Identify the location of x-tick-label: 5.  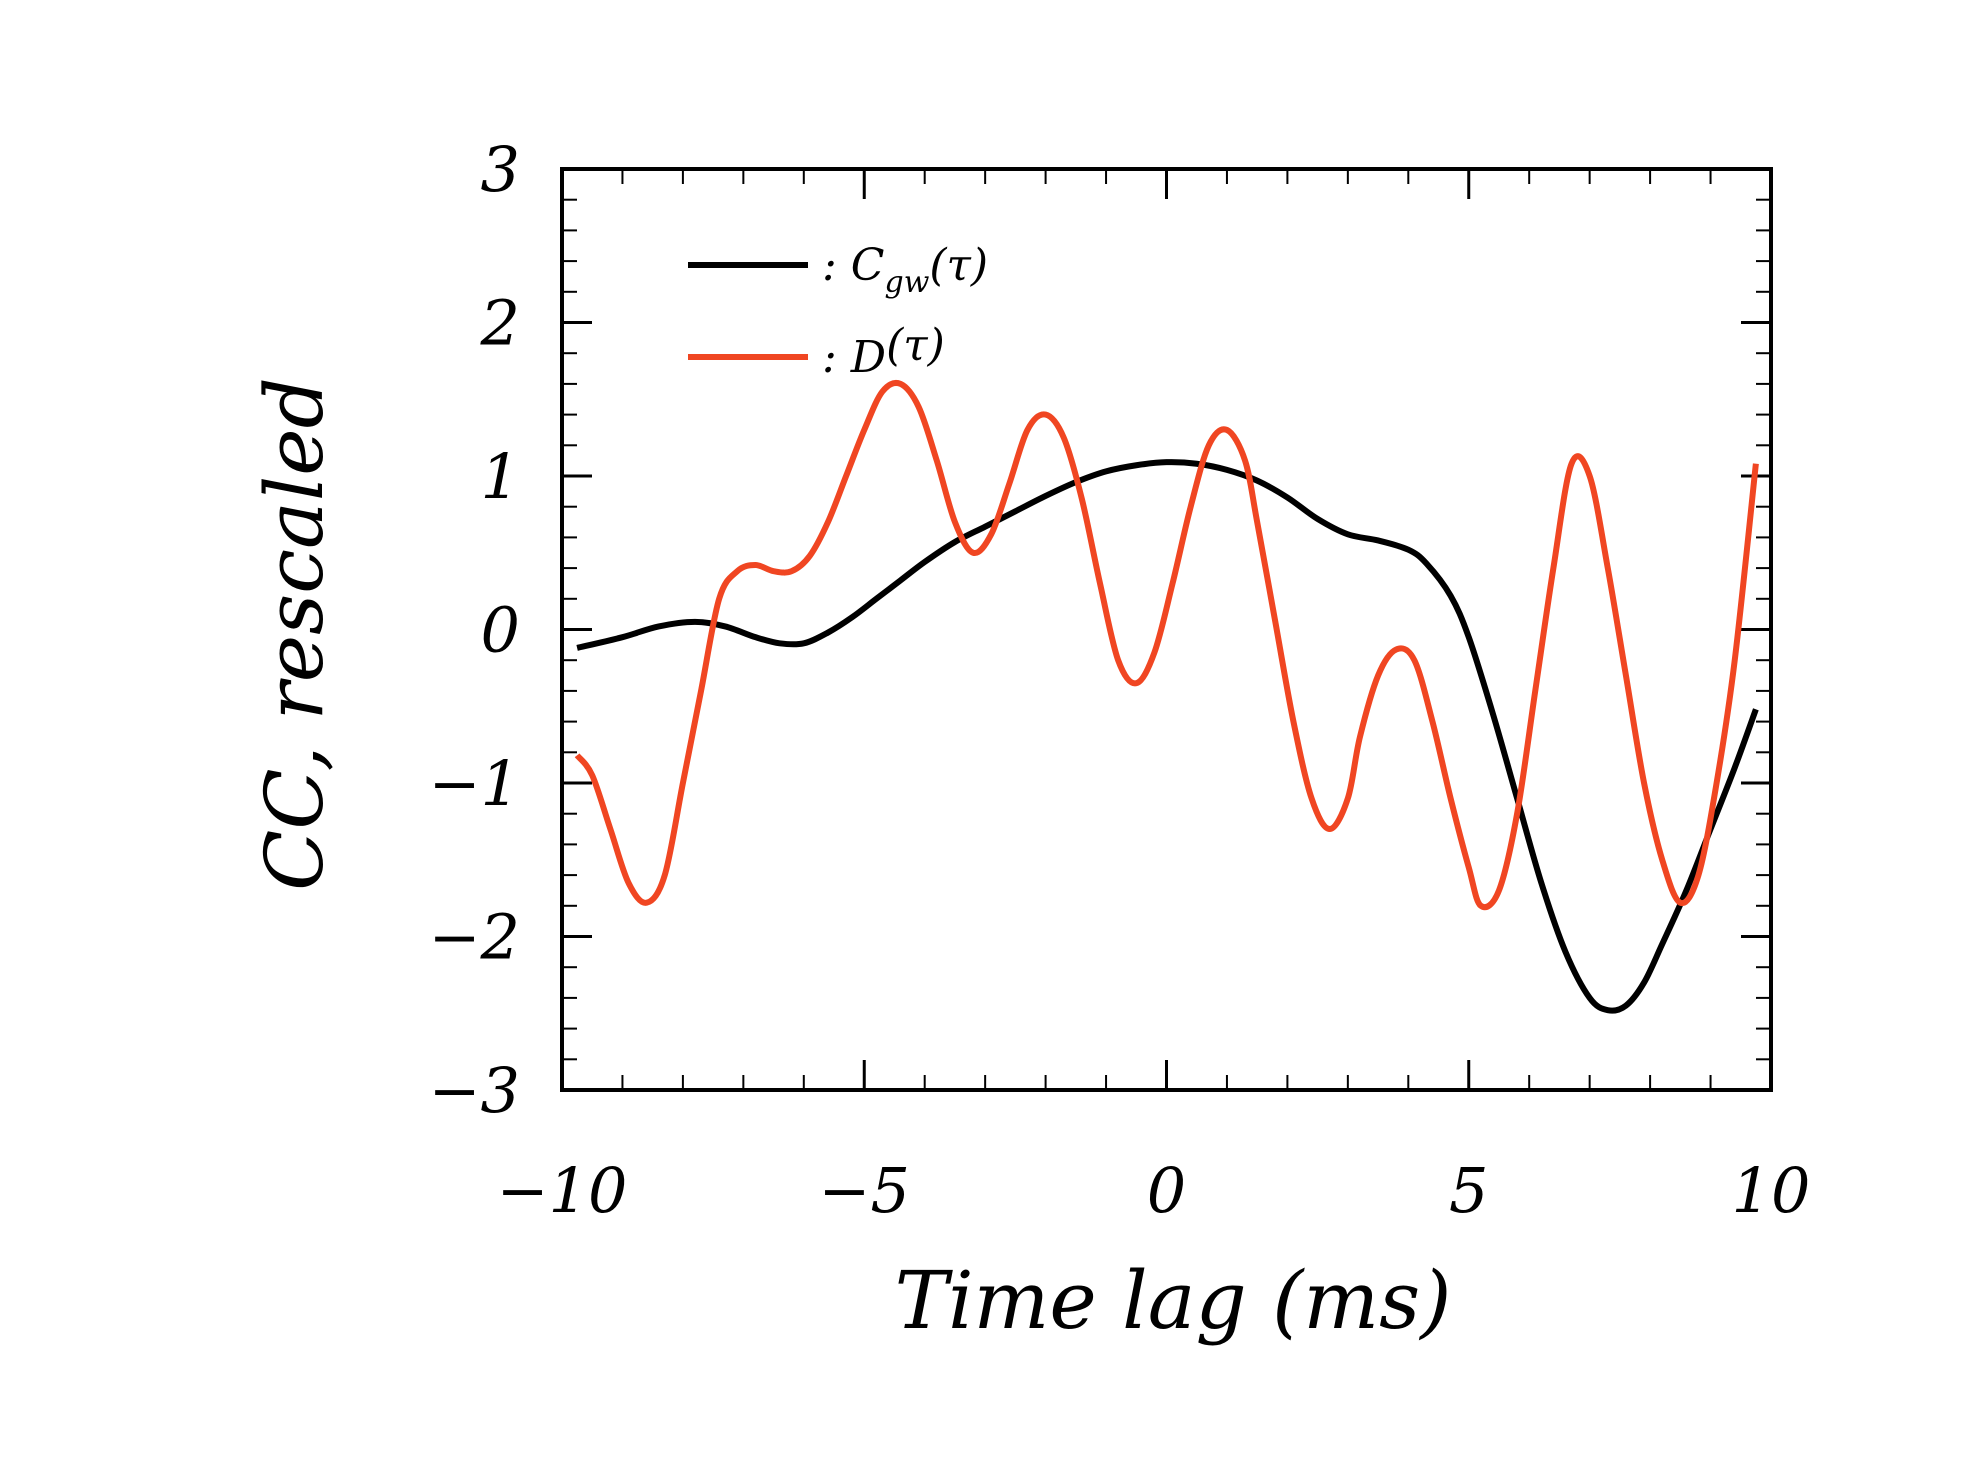
(1468, 1190).